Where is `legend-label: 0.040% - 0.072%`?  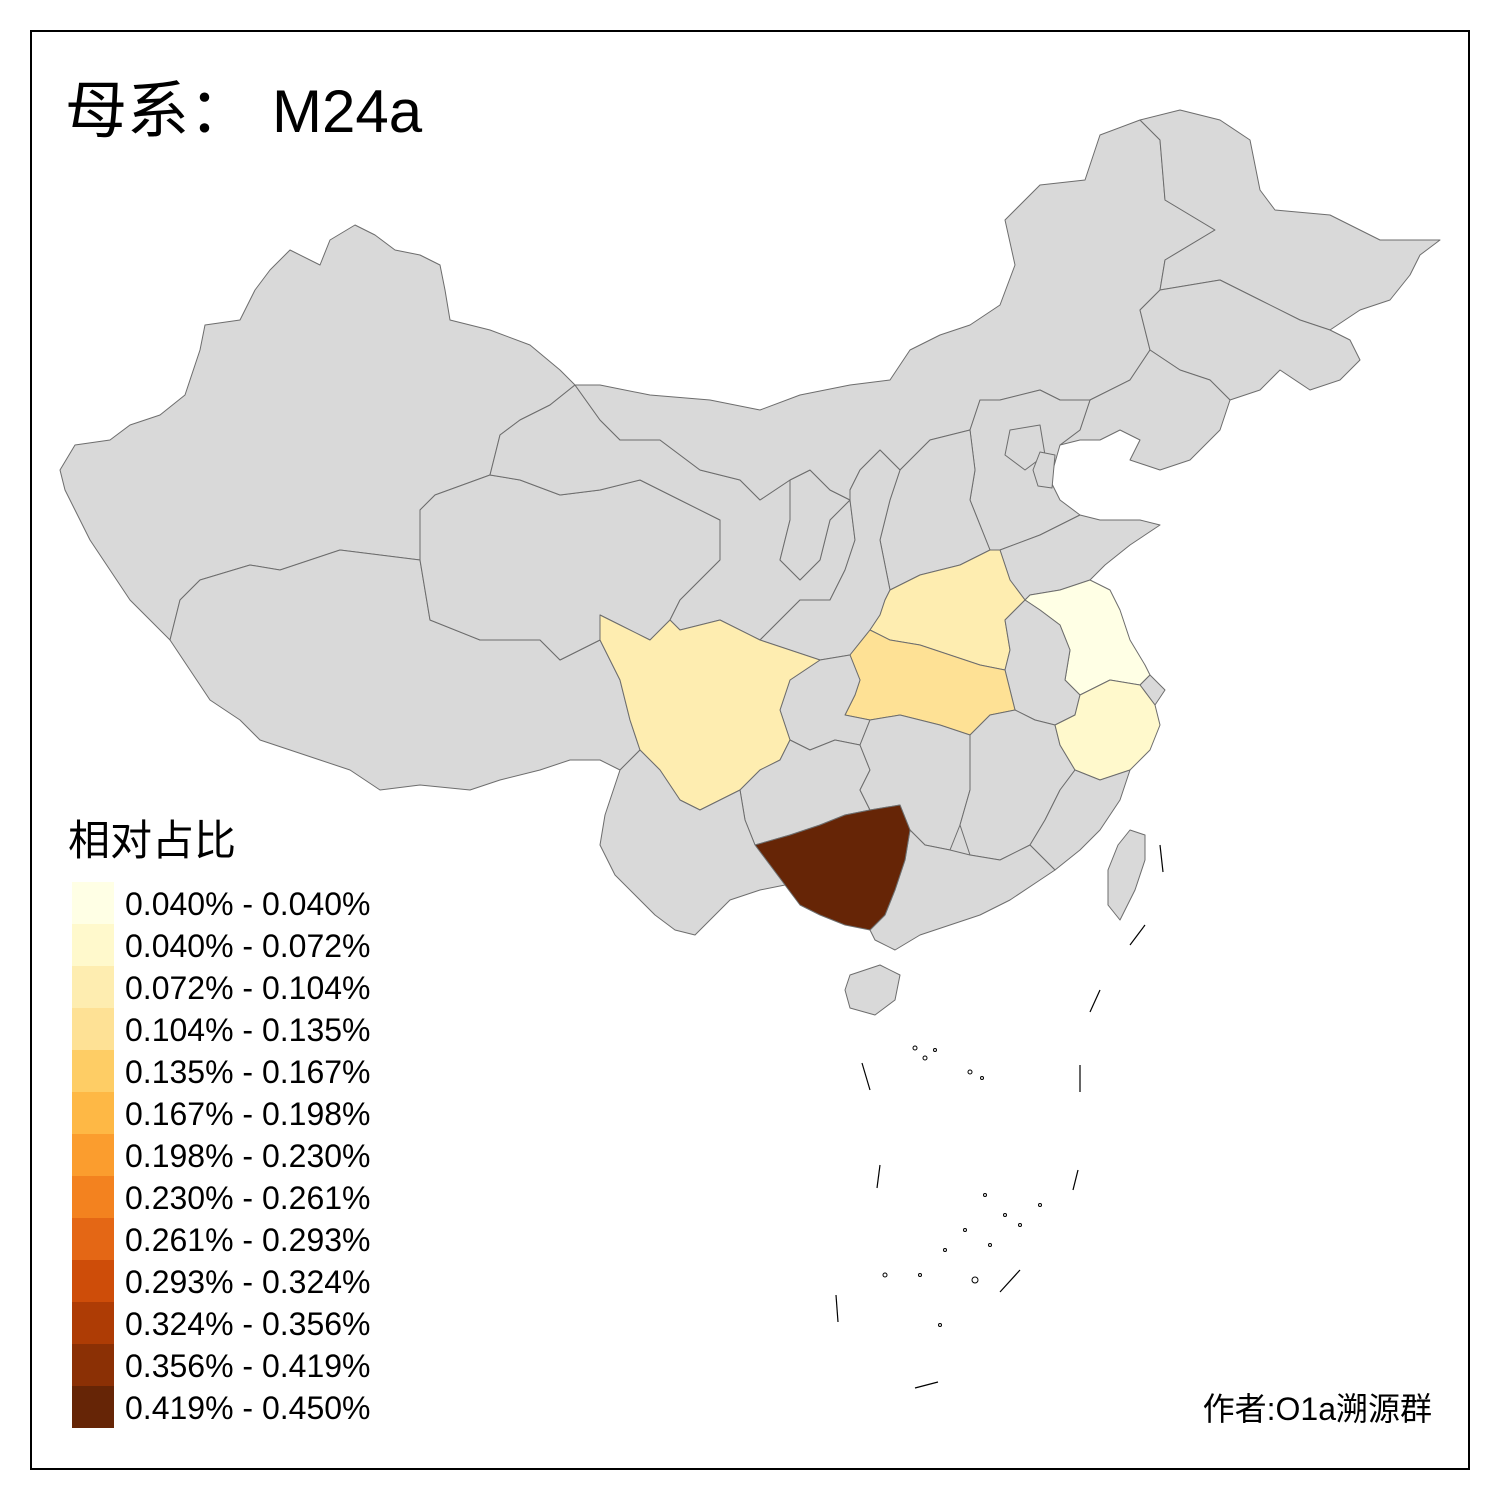 legend-label: 0.040% - 0.072% is located at coordinates (248, 946).